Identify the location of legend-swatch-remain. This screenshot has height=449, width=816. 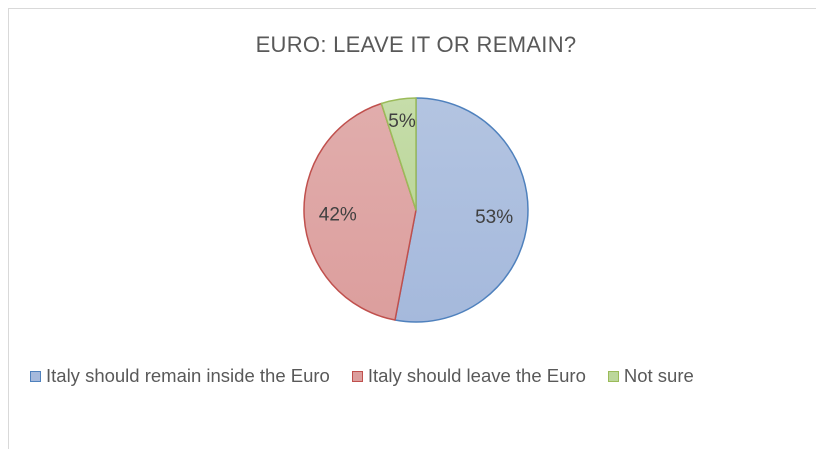
(35, 376).